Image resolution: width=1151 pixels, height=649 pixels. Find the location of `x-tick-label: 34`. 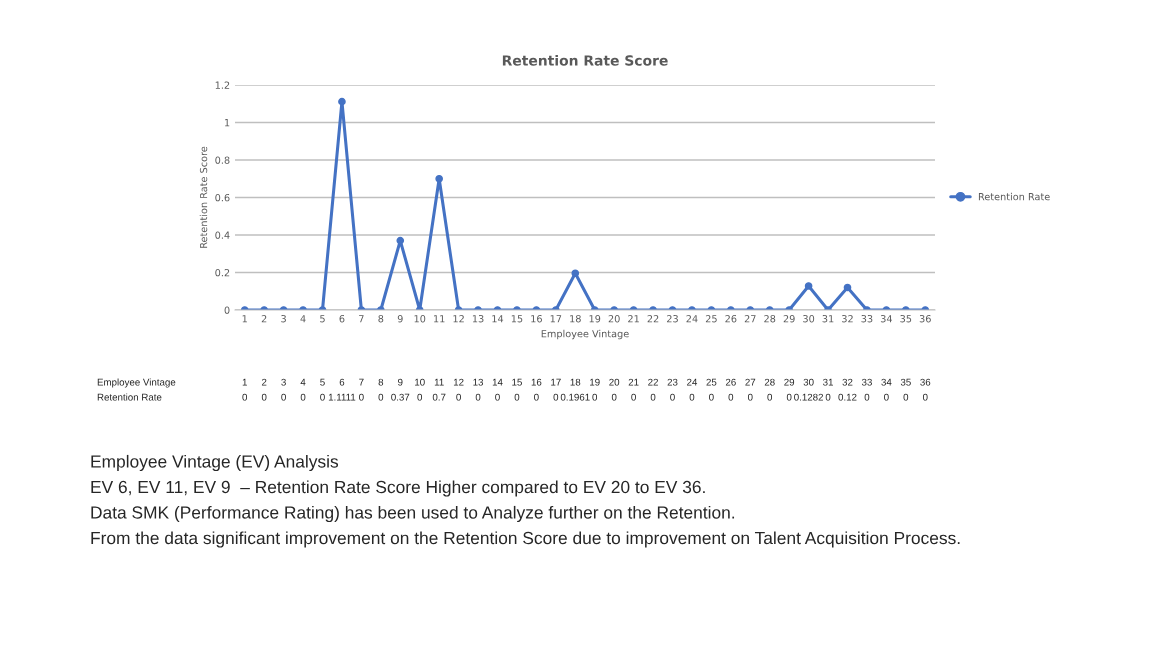

x-tick-label: 34 is located at coordinates (886, 319).